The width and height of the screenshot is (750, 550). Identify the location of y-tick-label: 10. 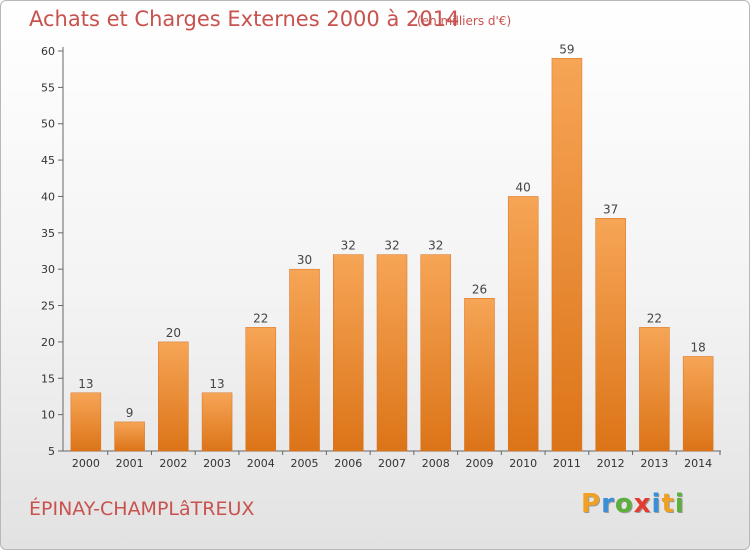
(48, 415).